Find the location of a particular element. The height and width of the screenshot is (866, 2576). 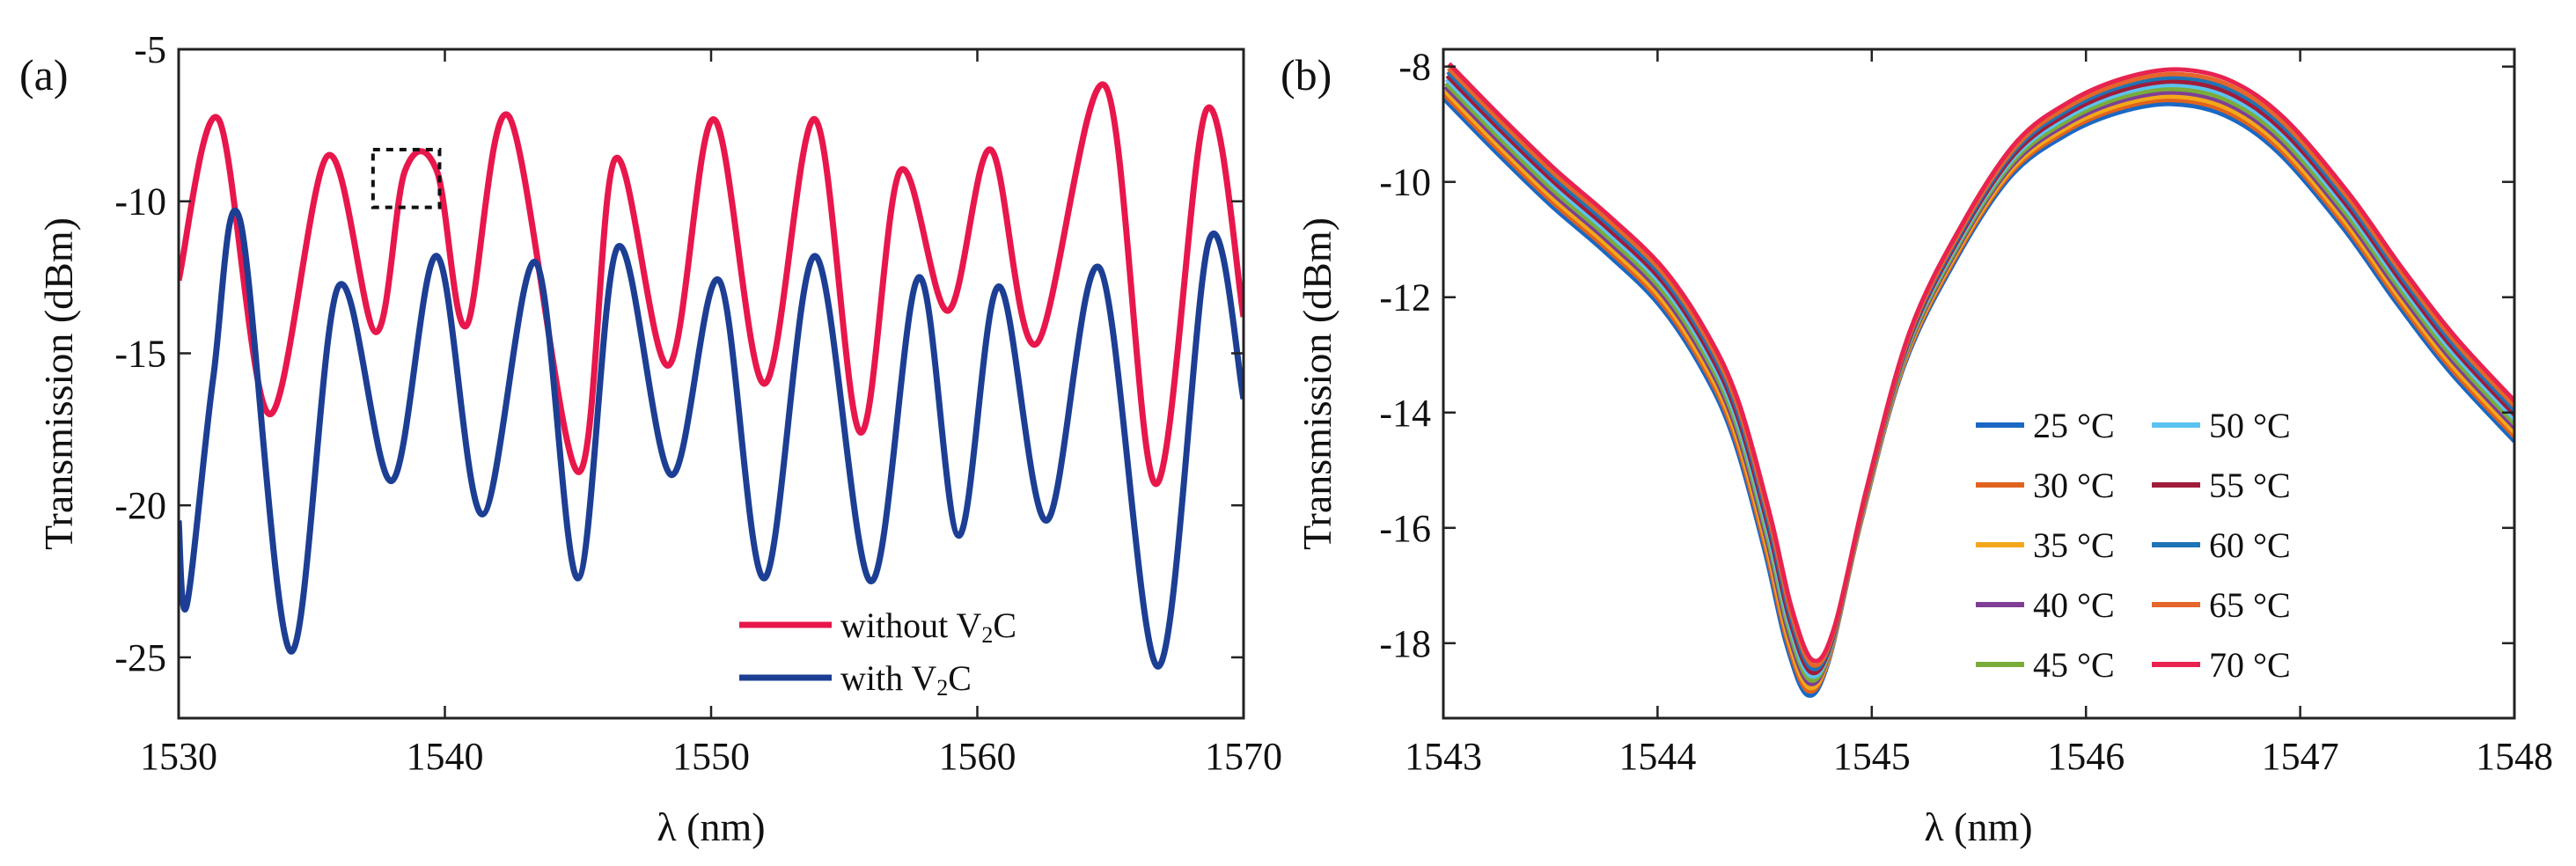

panel-a-annotation-group is located at coordinates (406, 178).